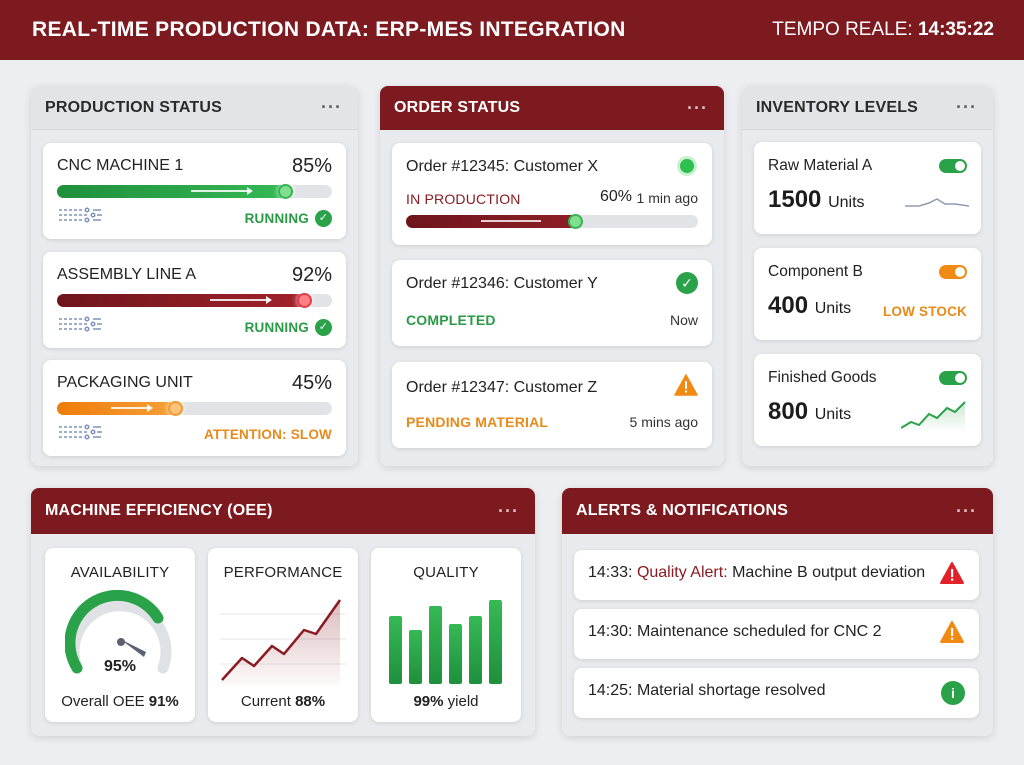  Describe the element at coordinates (445, 642) in the screenshot. I see `quality-bars-icon` at that location.